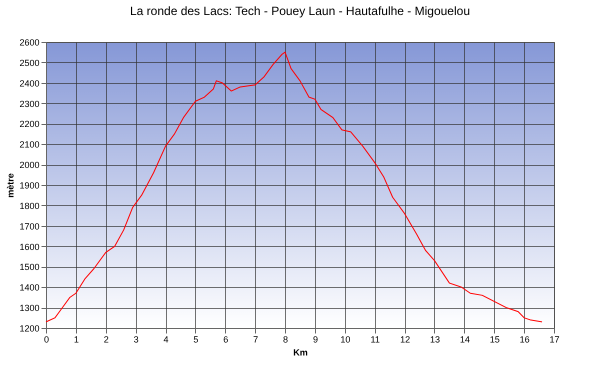 This screenshot has height=370, width=600. I want to click on y-tick-label: 1700, so click(29, 226).